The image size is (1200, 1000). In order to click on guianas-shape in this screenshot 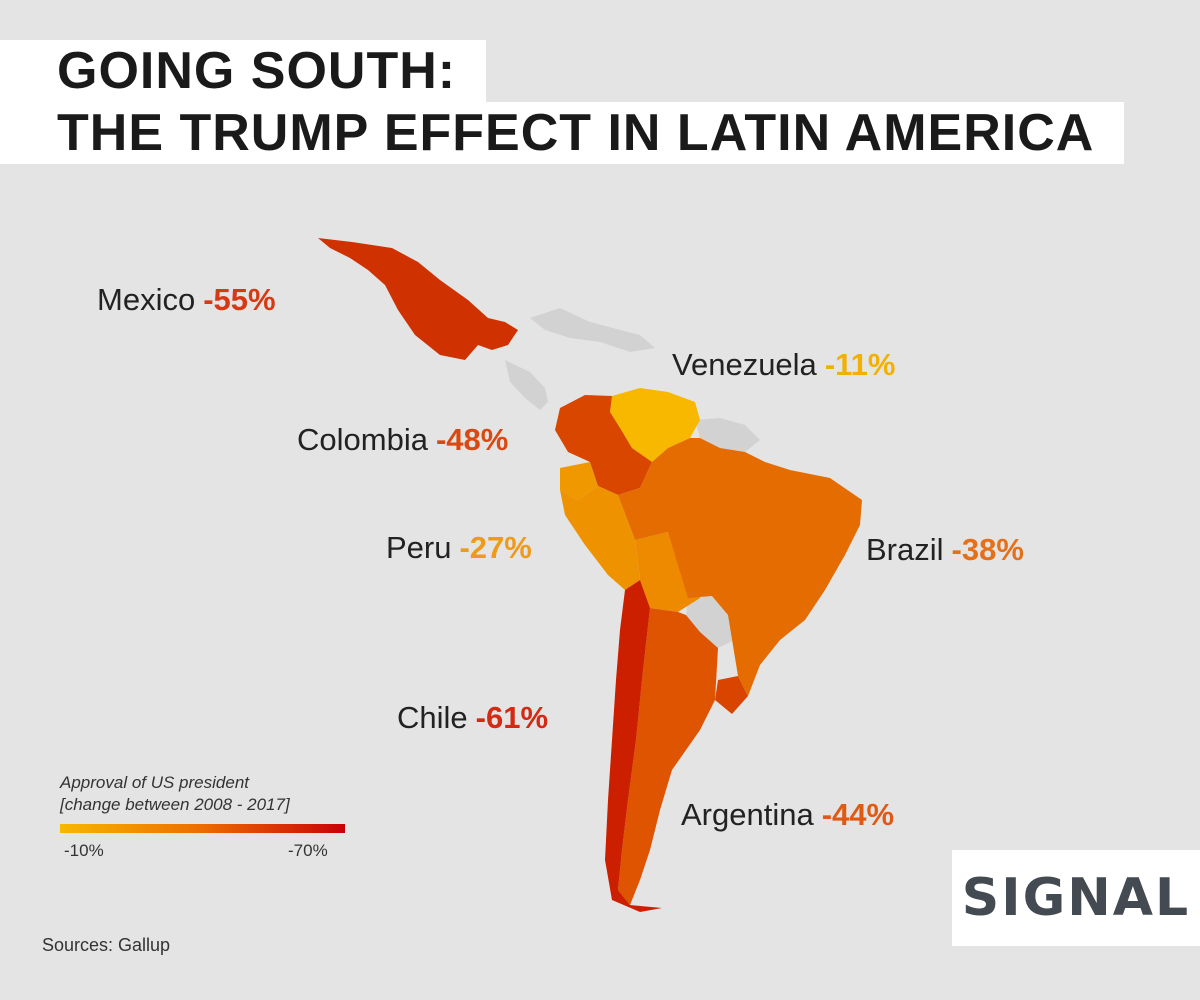, I will do `click(727, 435)`.